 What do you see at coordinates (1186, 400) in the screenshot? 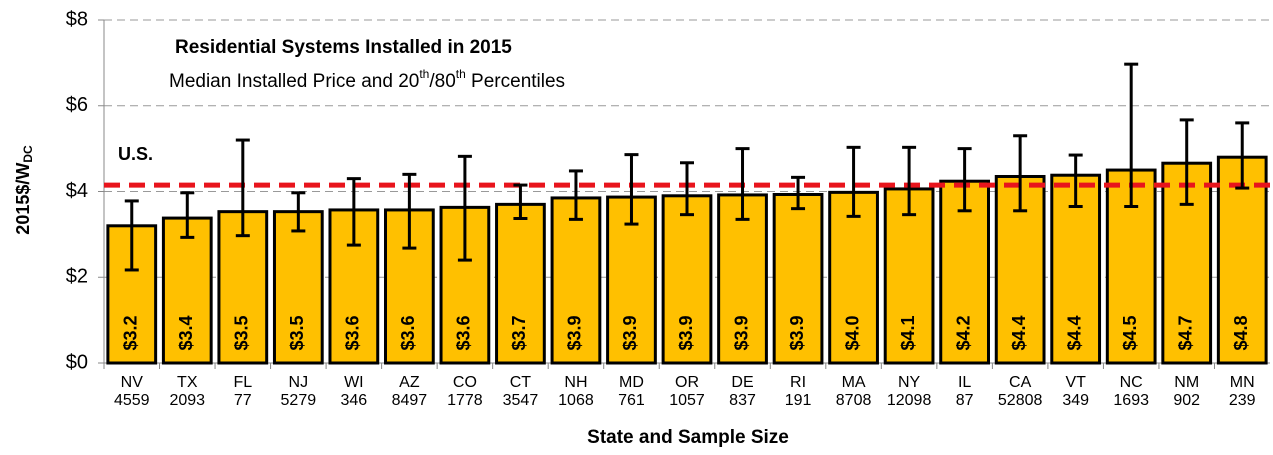
I see `sample-size-label: 902` at bounding box center [1186, 400].